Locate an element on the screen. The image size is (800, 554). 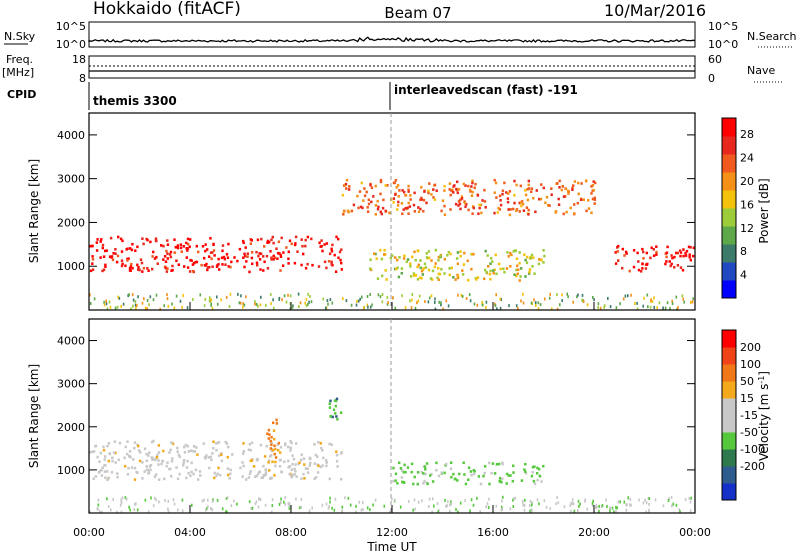
velocity-y-tick-label: 2000 is located at coordinates (71, 427).